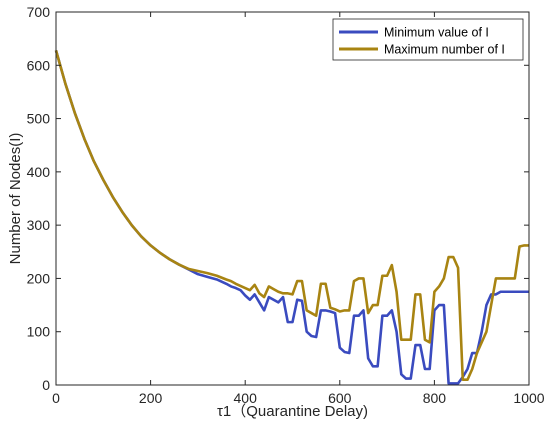 Image resolution: width=550 pixels, height=435 pixels. Describe the element at coordinates (39, 119) in the screenshot. I see `y-tick-label: 500` at that location.